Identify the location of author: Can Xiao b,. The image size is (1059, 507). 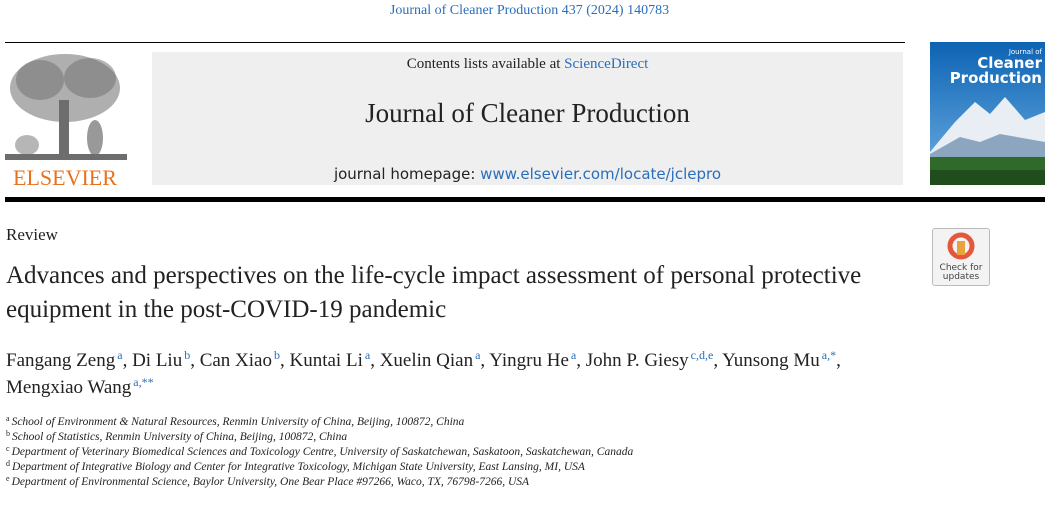
(242, 359).